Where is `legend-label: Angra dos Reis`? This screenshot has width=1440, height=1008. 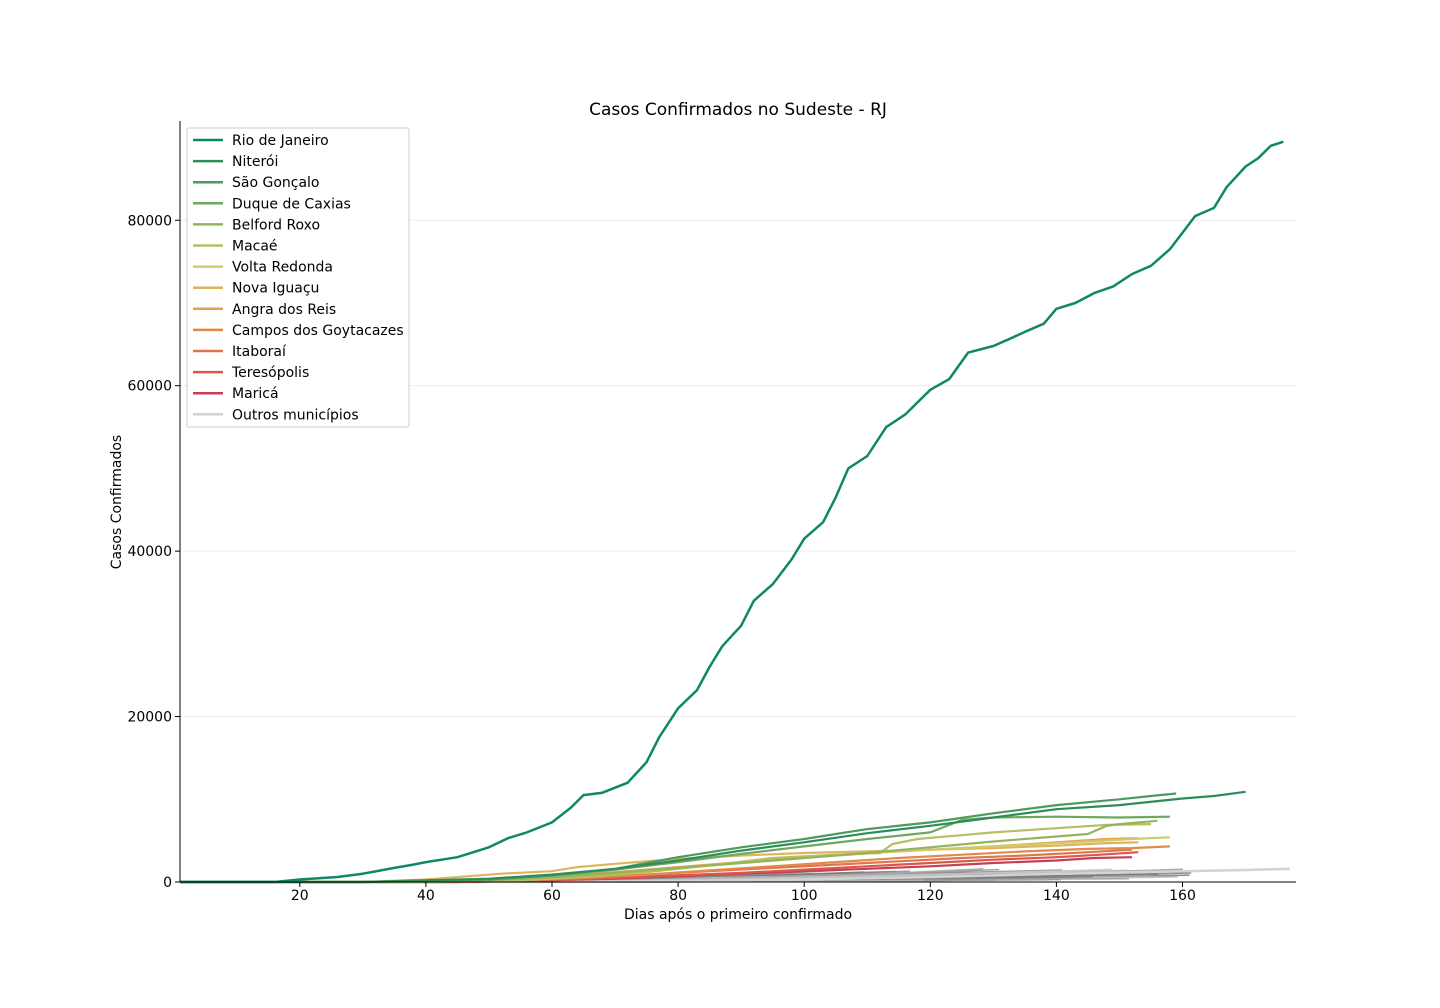
legend-label: Angra dos Reis is located at coordinates (284, 310).